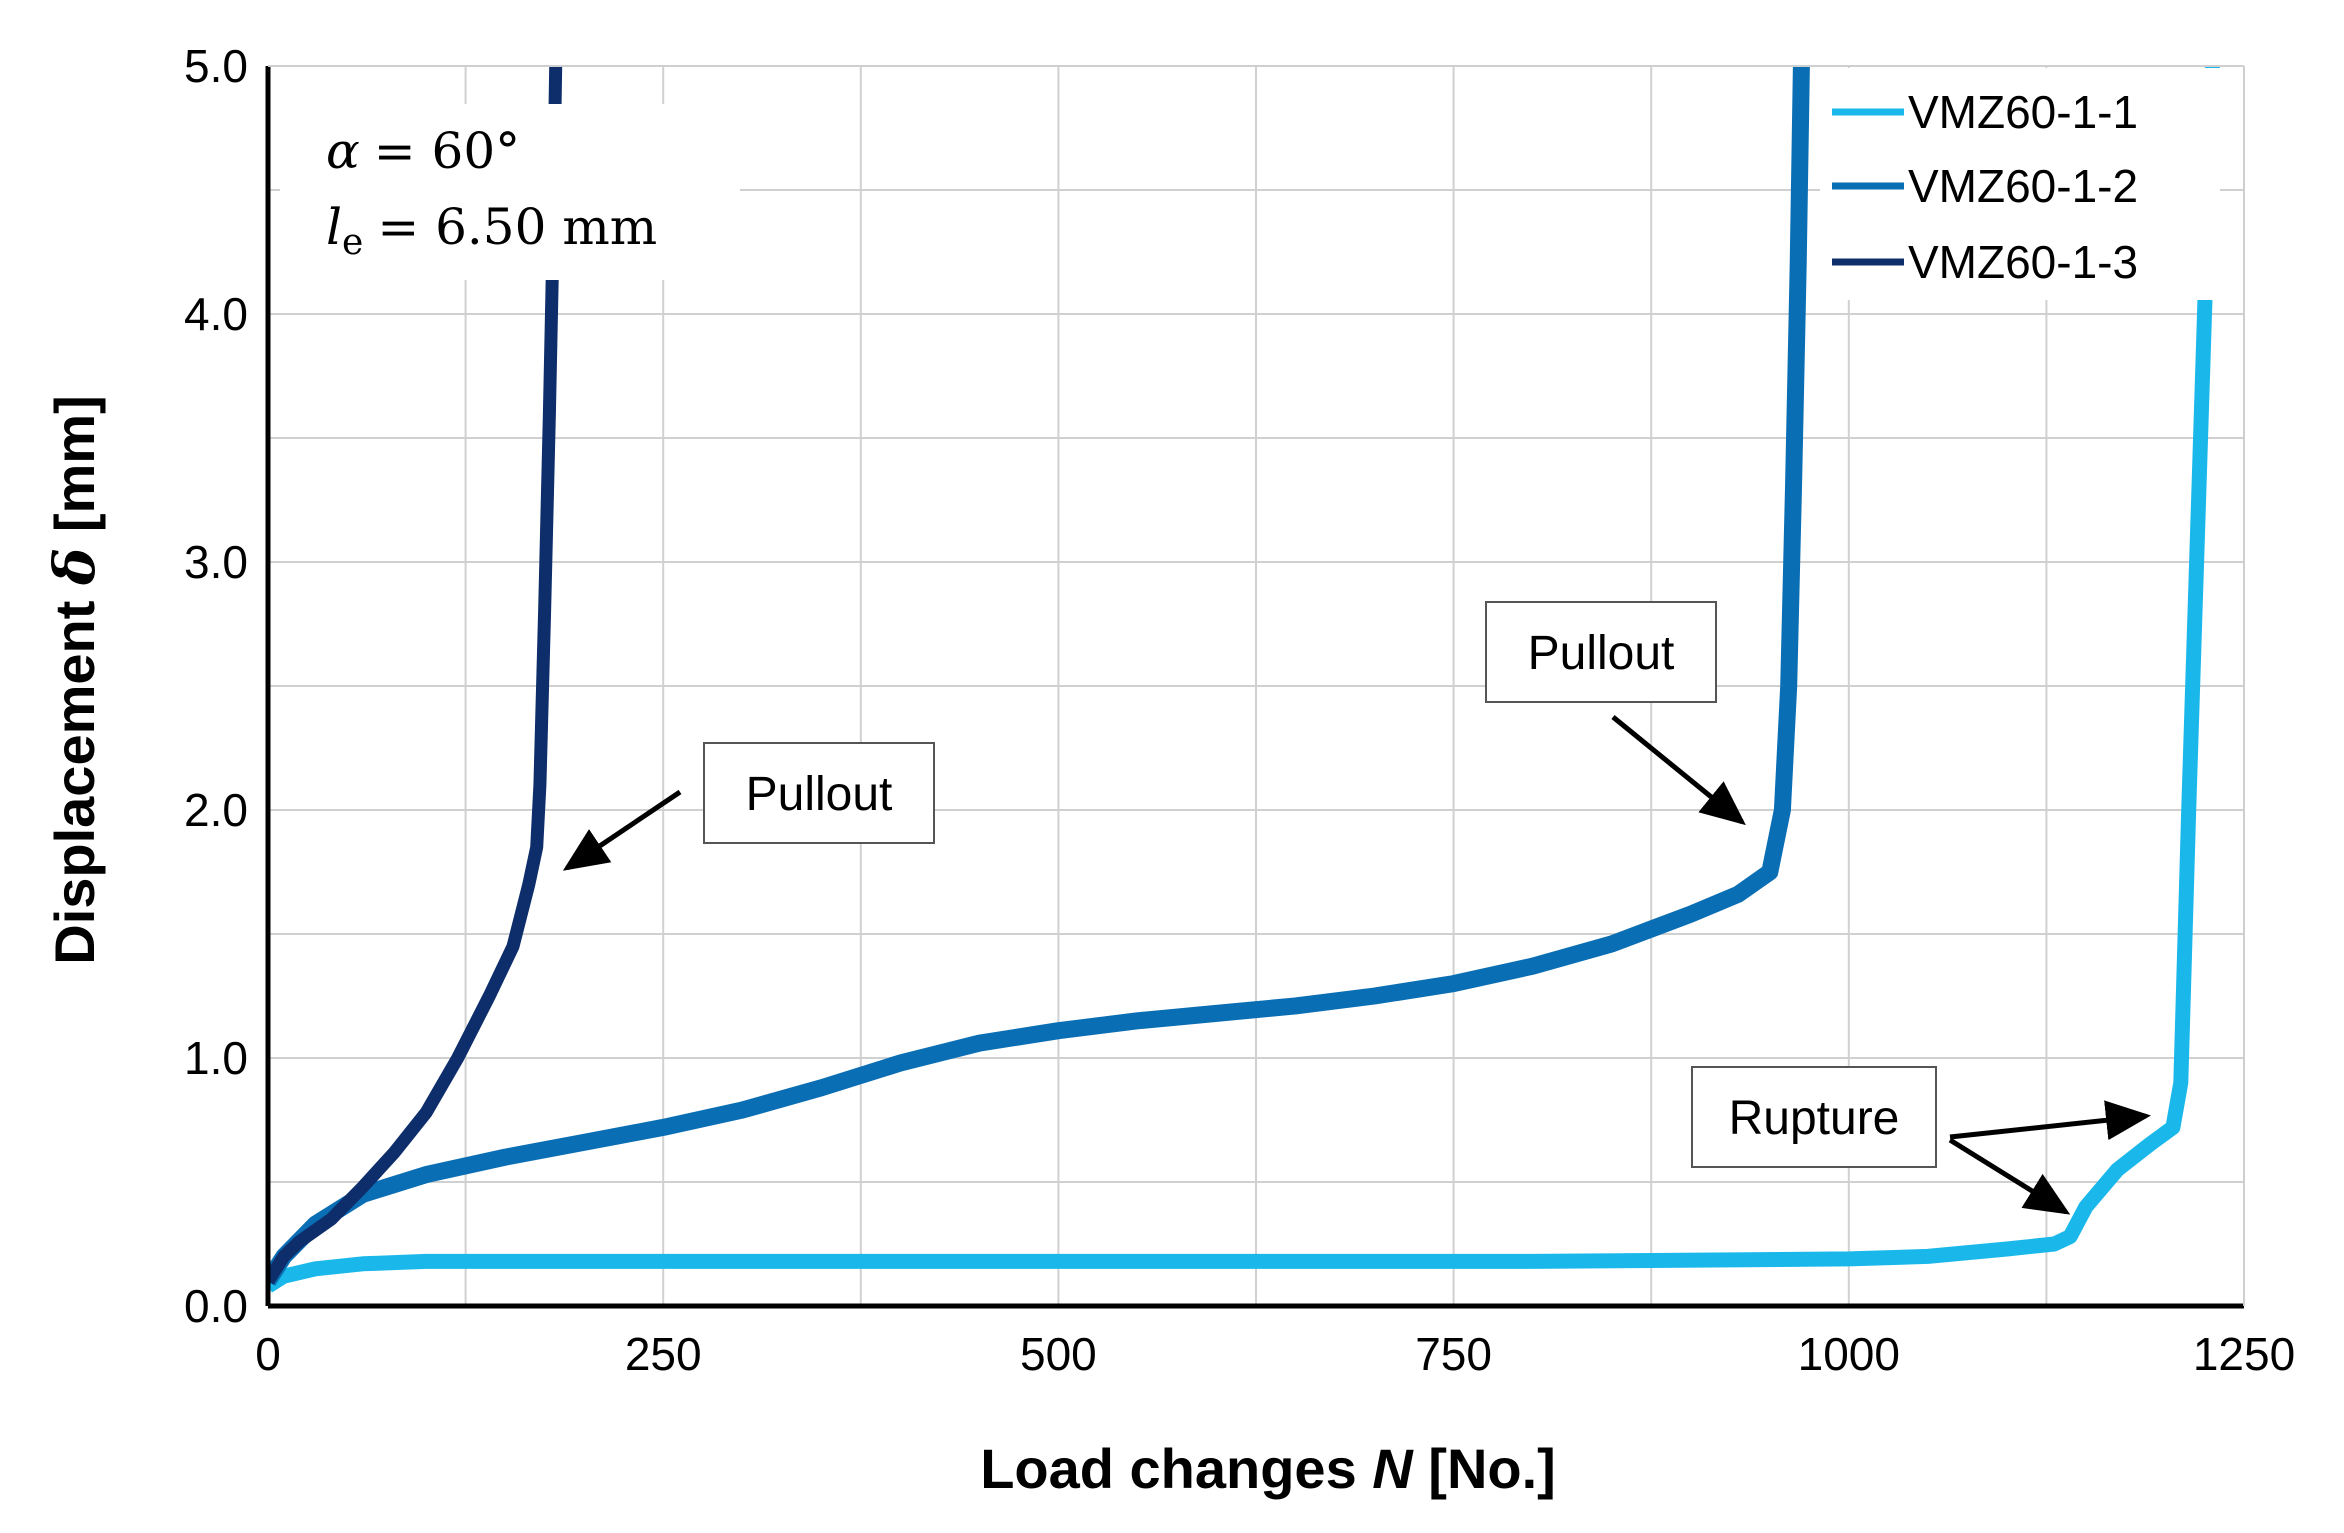 The height and width of the screenshot is (1533, 2344). Describe the element at coordinates (510, 192) in the screenshot. I see `parameter-box: α = 60° le = 6.50 mm` at that location.